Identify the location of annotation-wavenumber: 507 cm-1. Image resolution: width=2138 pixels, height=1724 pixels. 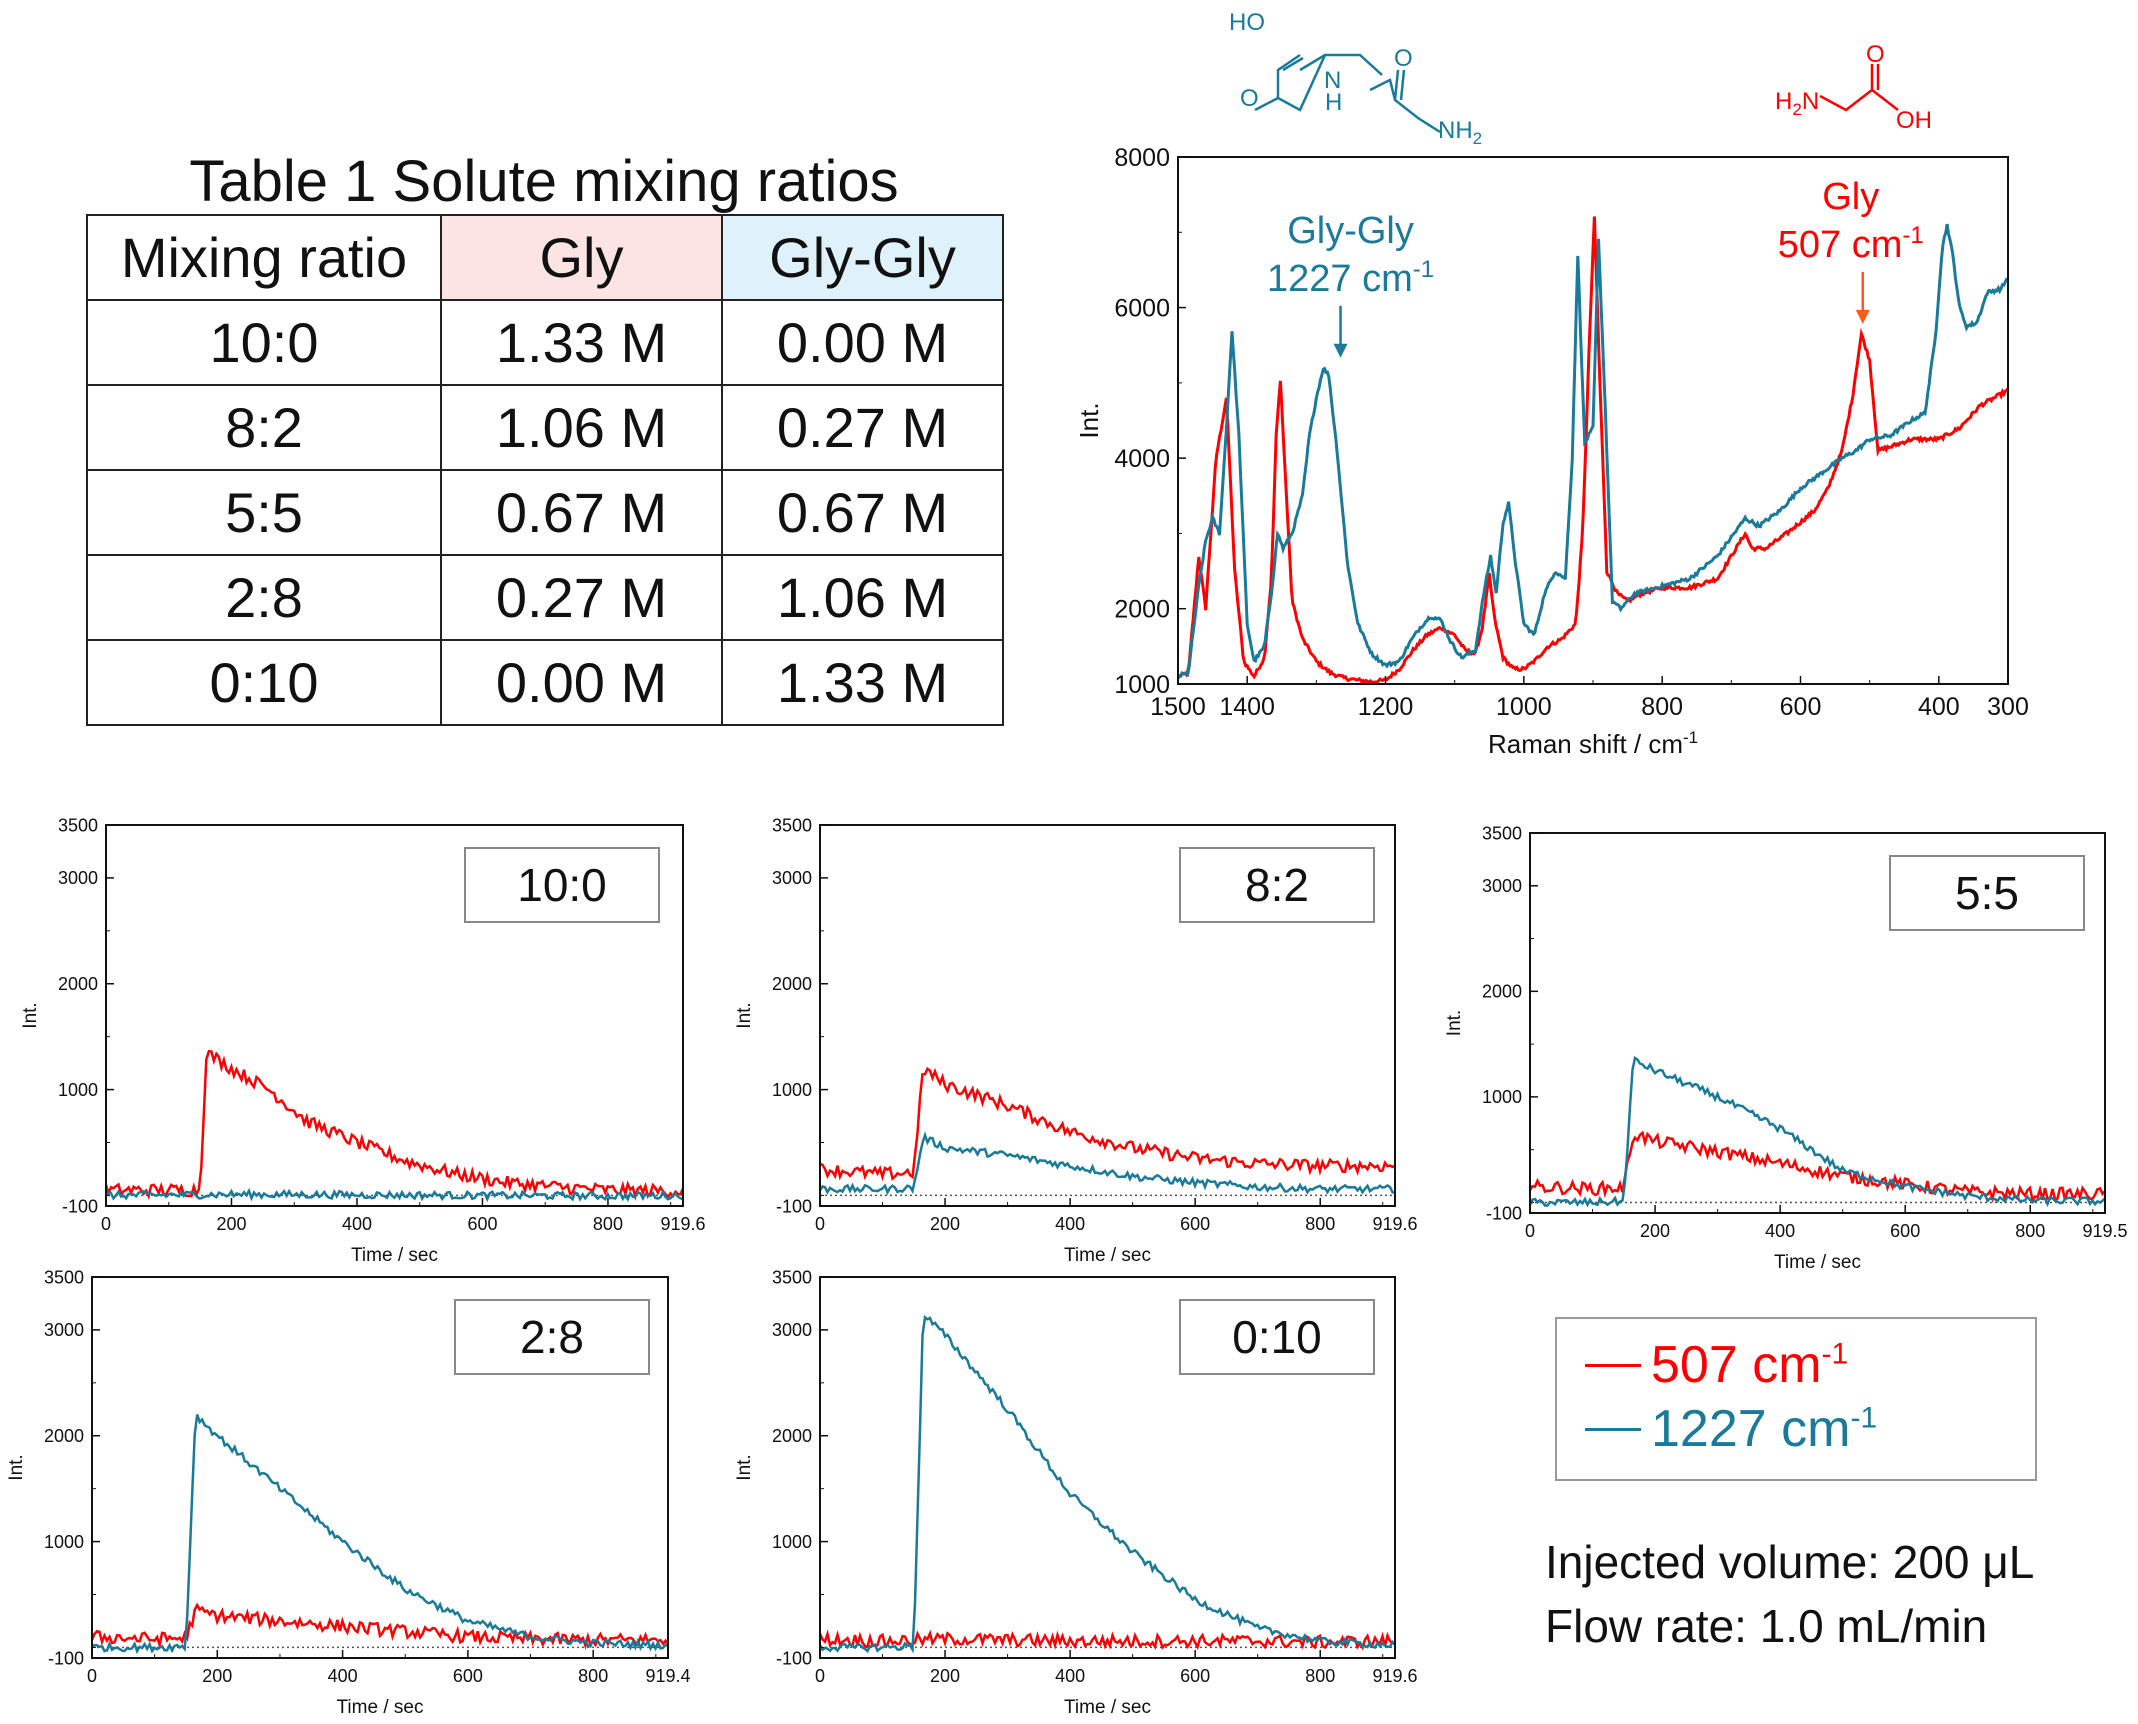
(1851, 244).